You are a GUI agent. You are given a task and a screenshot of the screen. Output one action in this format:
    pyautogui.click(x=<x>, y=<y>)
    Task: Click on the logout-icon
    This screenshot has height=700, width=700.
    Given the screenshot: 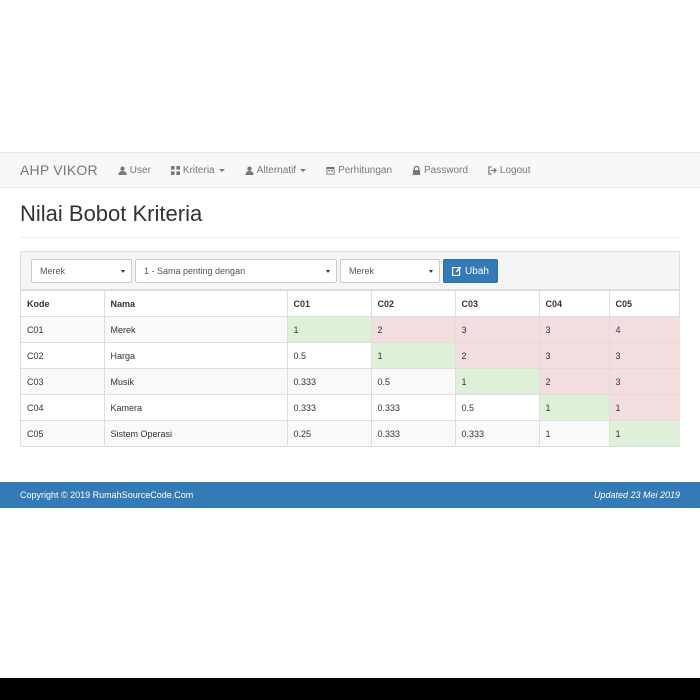 What is the action you would take?
    pyautogui.click(x=492, y=170)
    